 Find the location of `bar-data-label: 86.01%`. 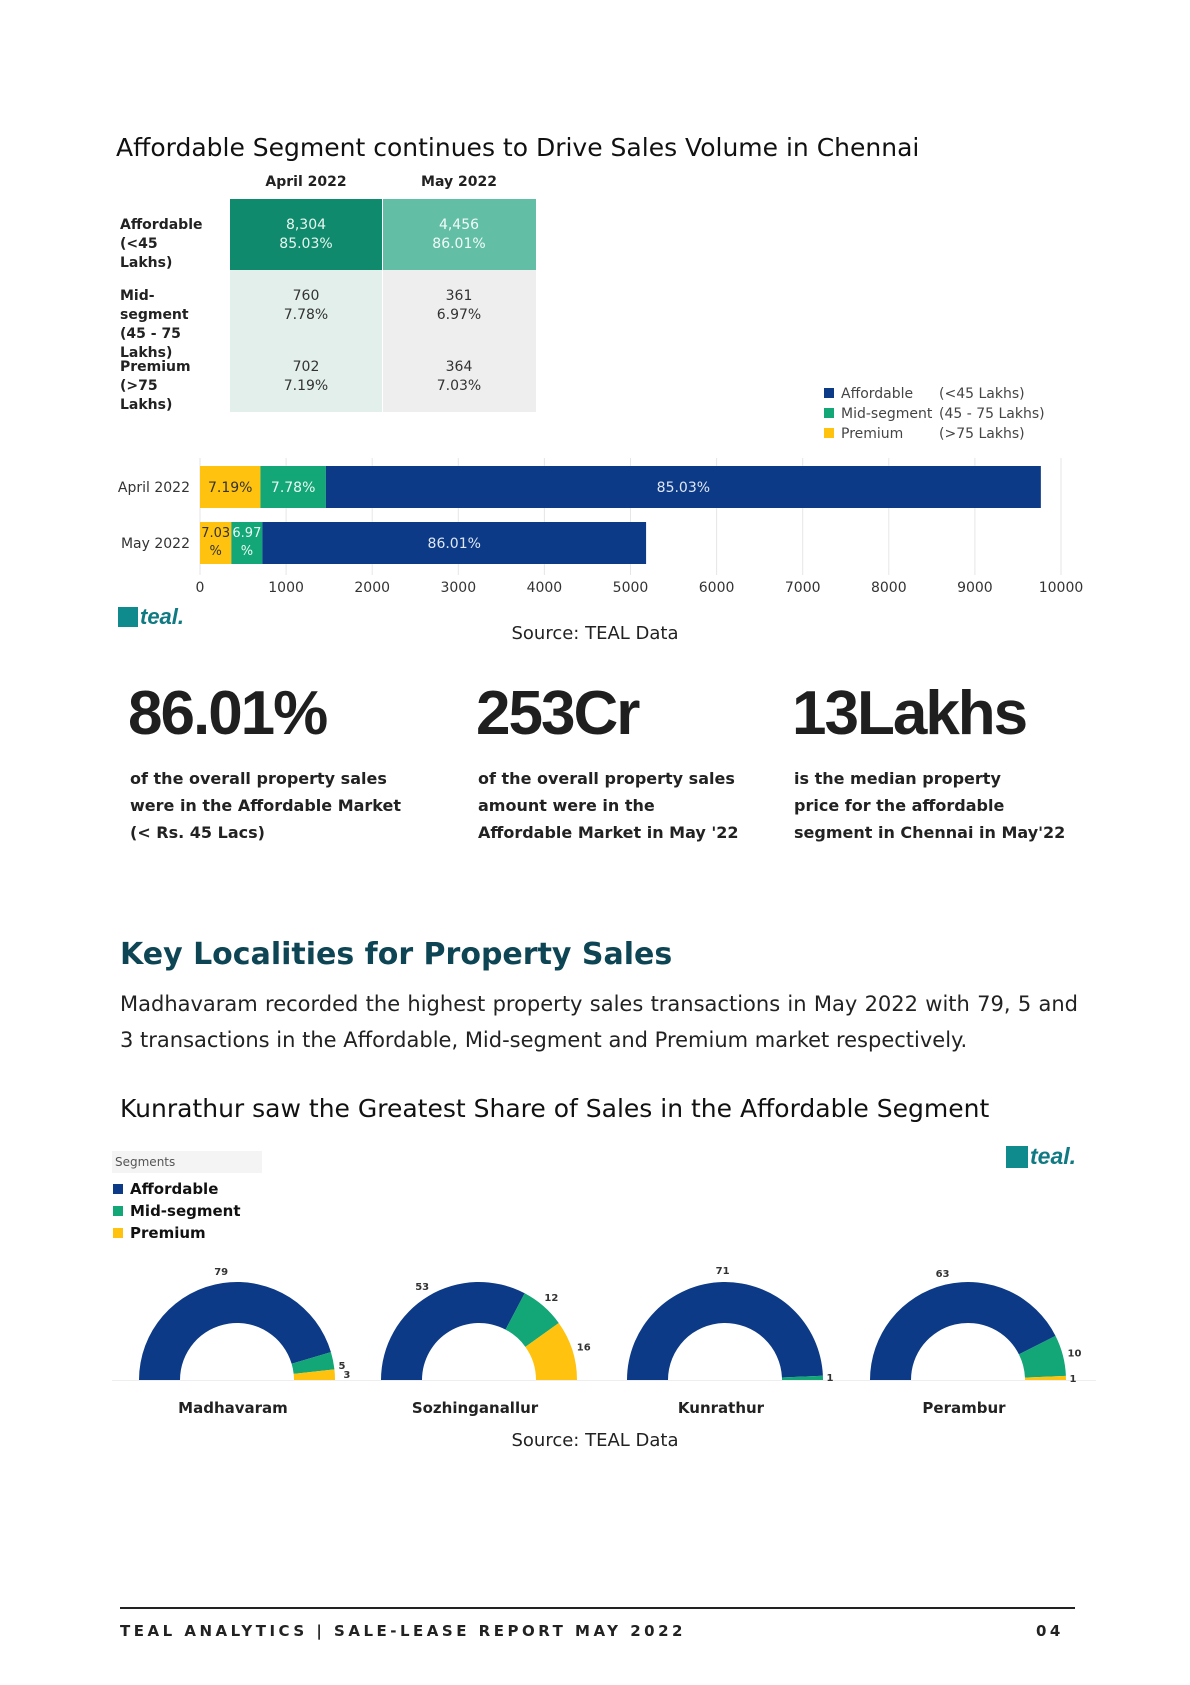

bar-data-label: 86.01% is located at coordinates (454, 544).